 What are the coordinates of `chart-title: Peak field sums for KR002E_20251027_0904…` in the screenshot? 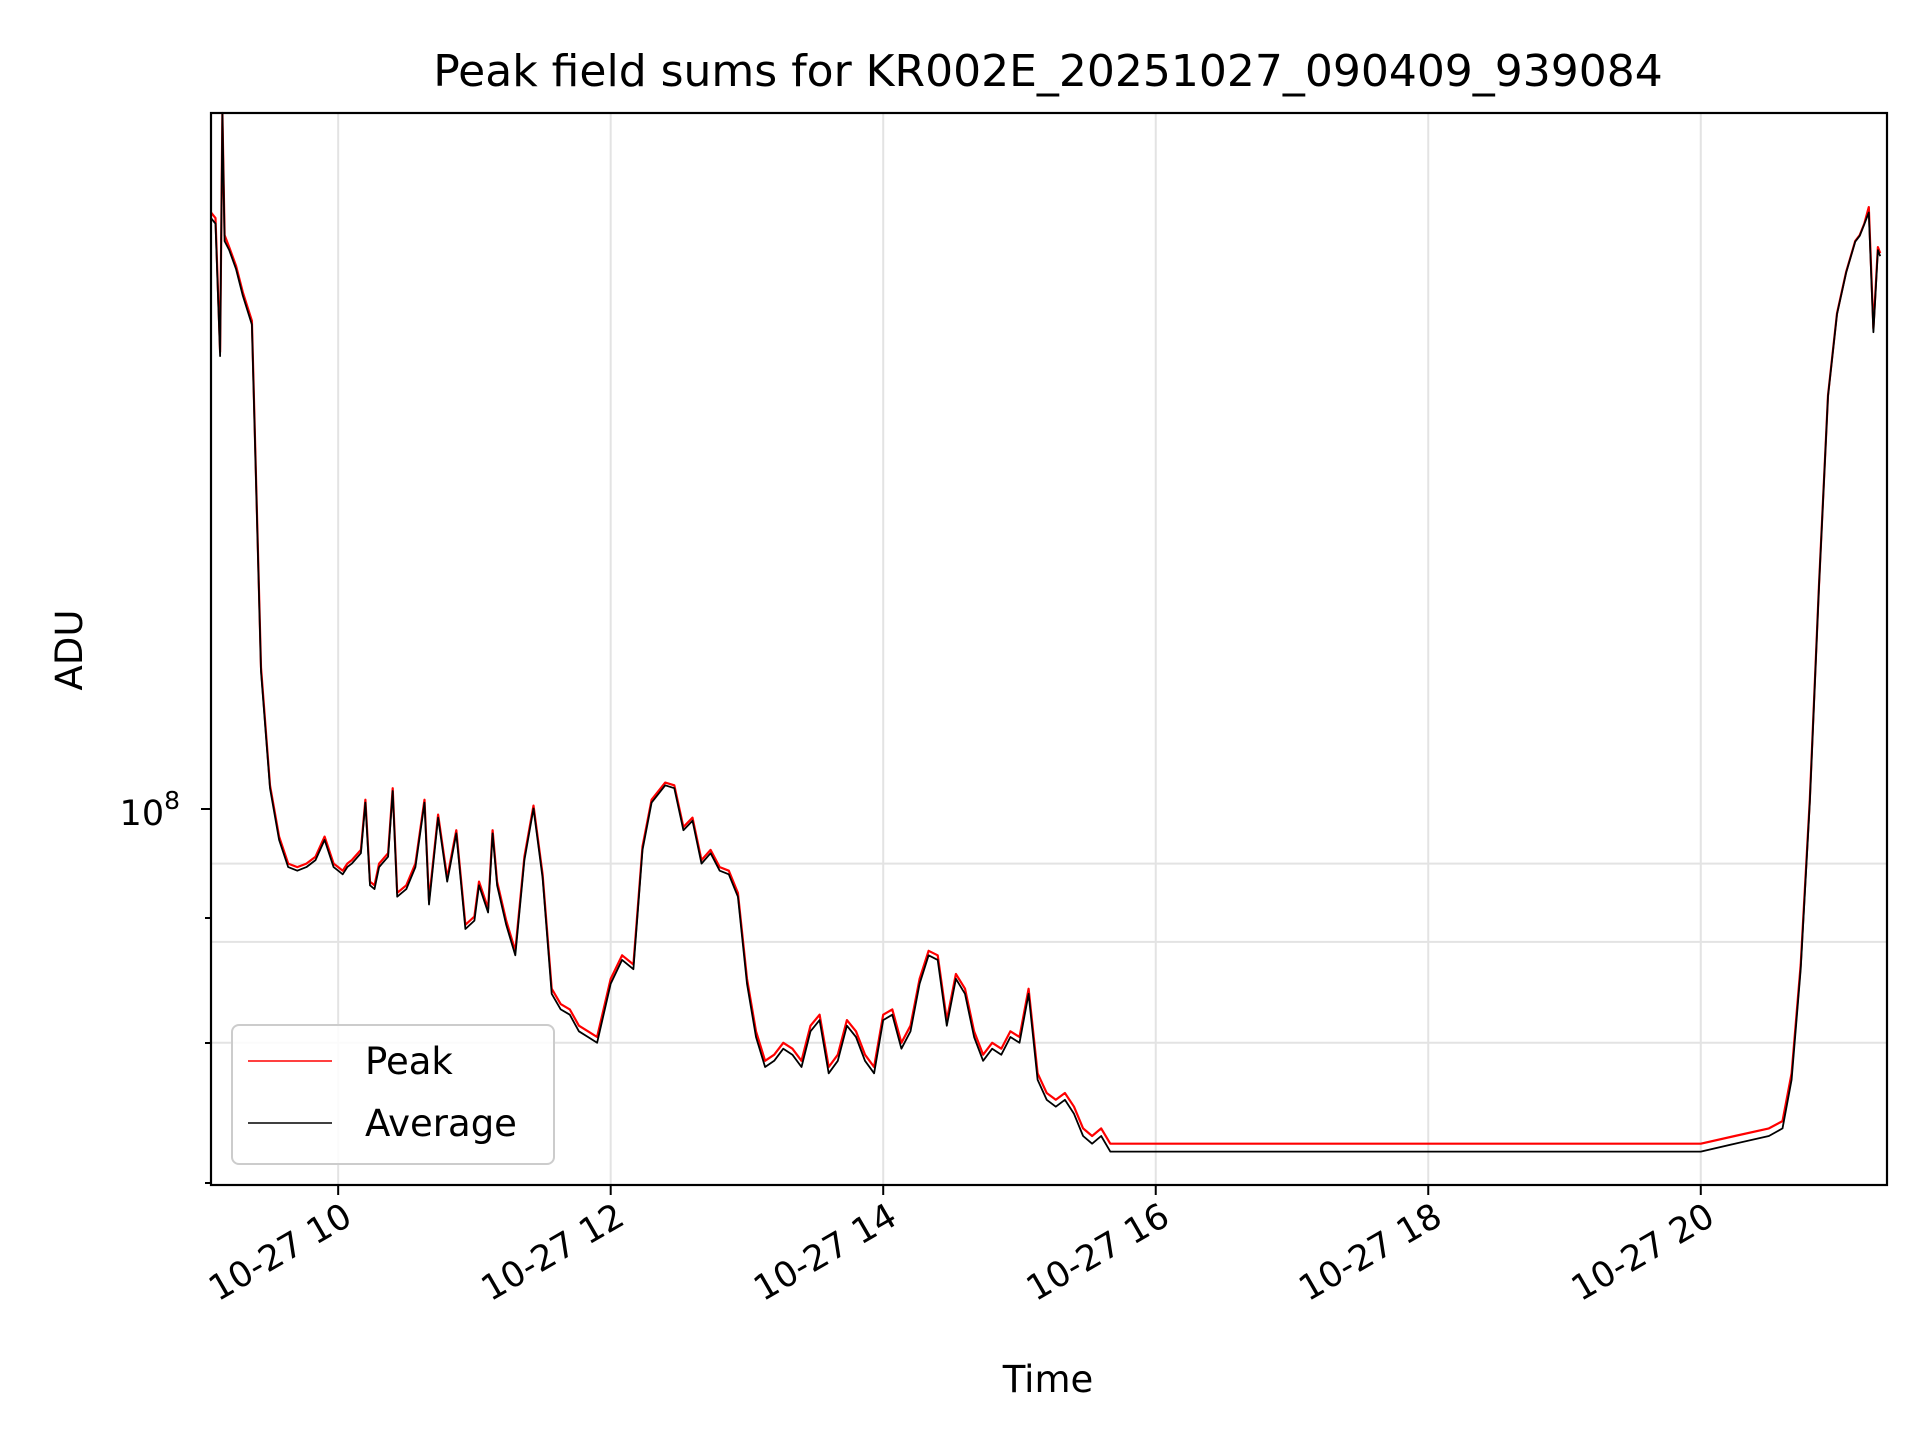 It's located at (1048, 71).